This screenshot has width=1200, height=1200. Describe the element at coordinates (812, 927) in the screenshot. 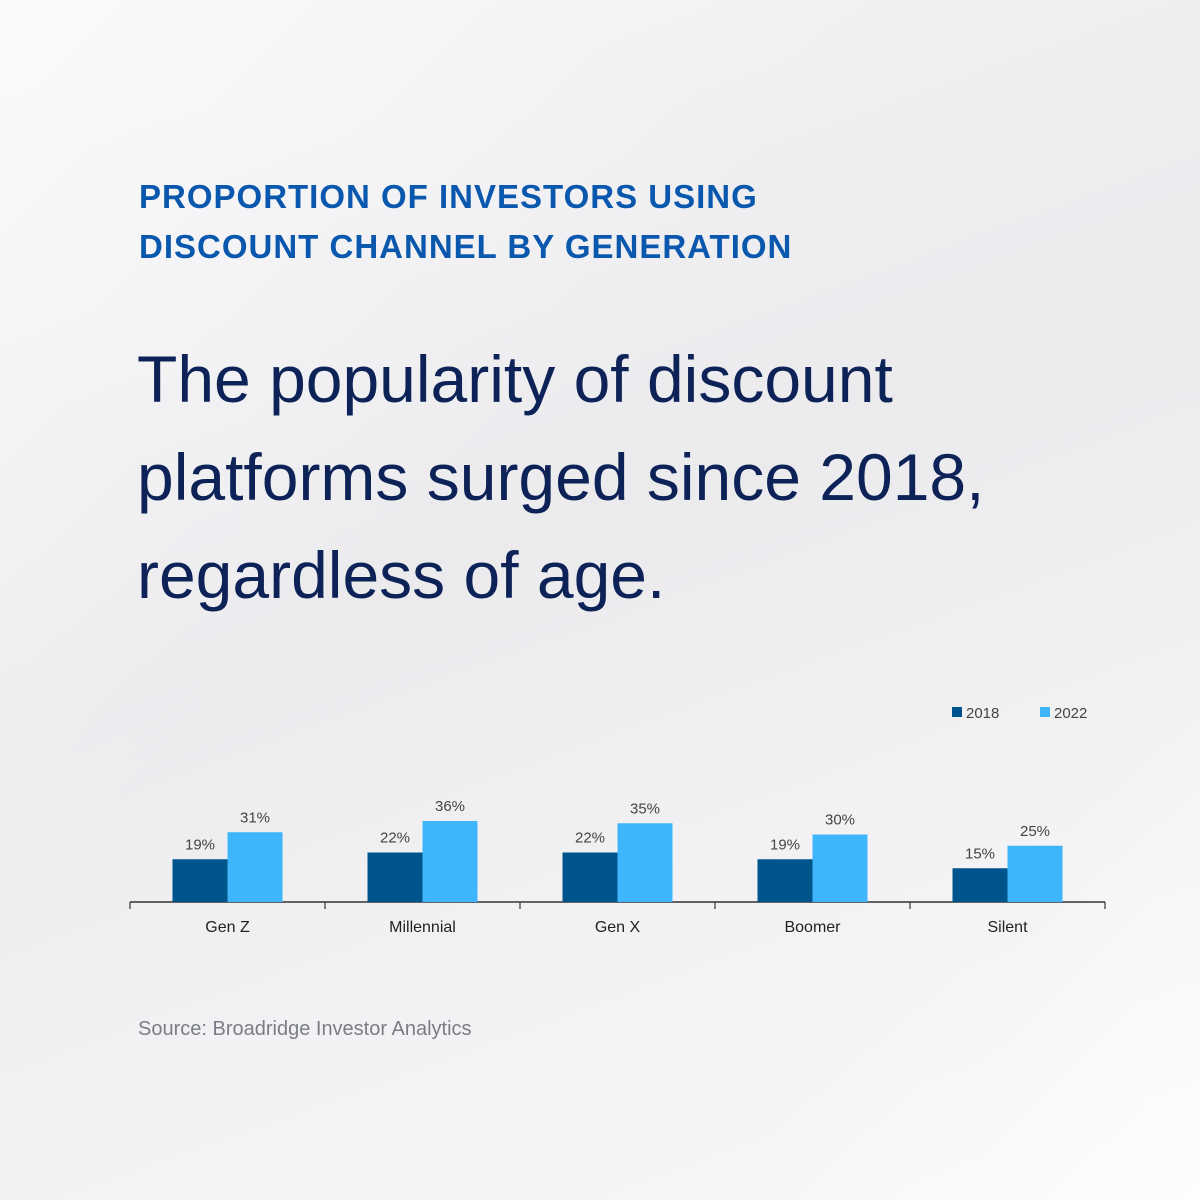

I see `category-label: Boomer` at that location.